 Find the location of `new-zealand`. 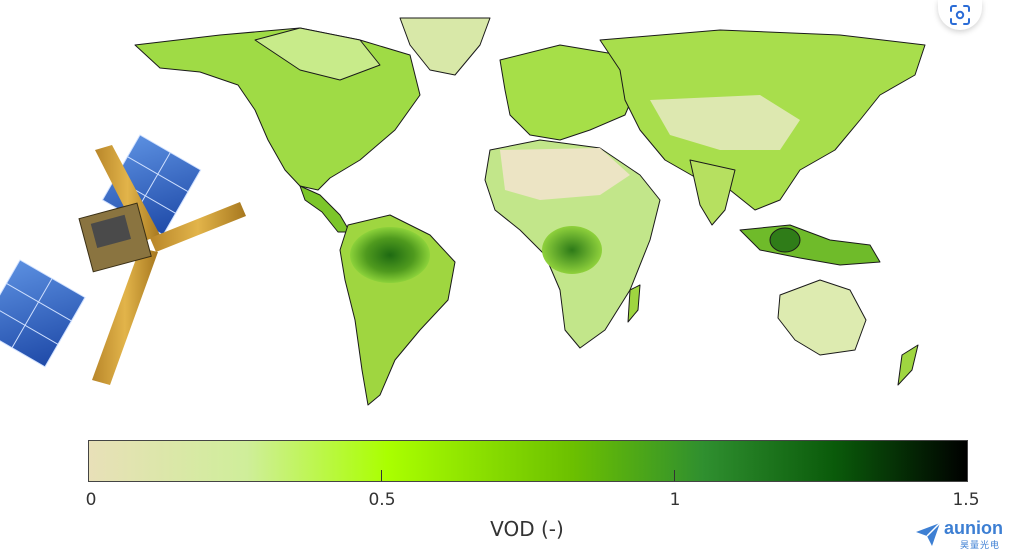

new-zealand is located at coordinates (908, 365).